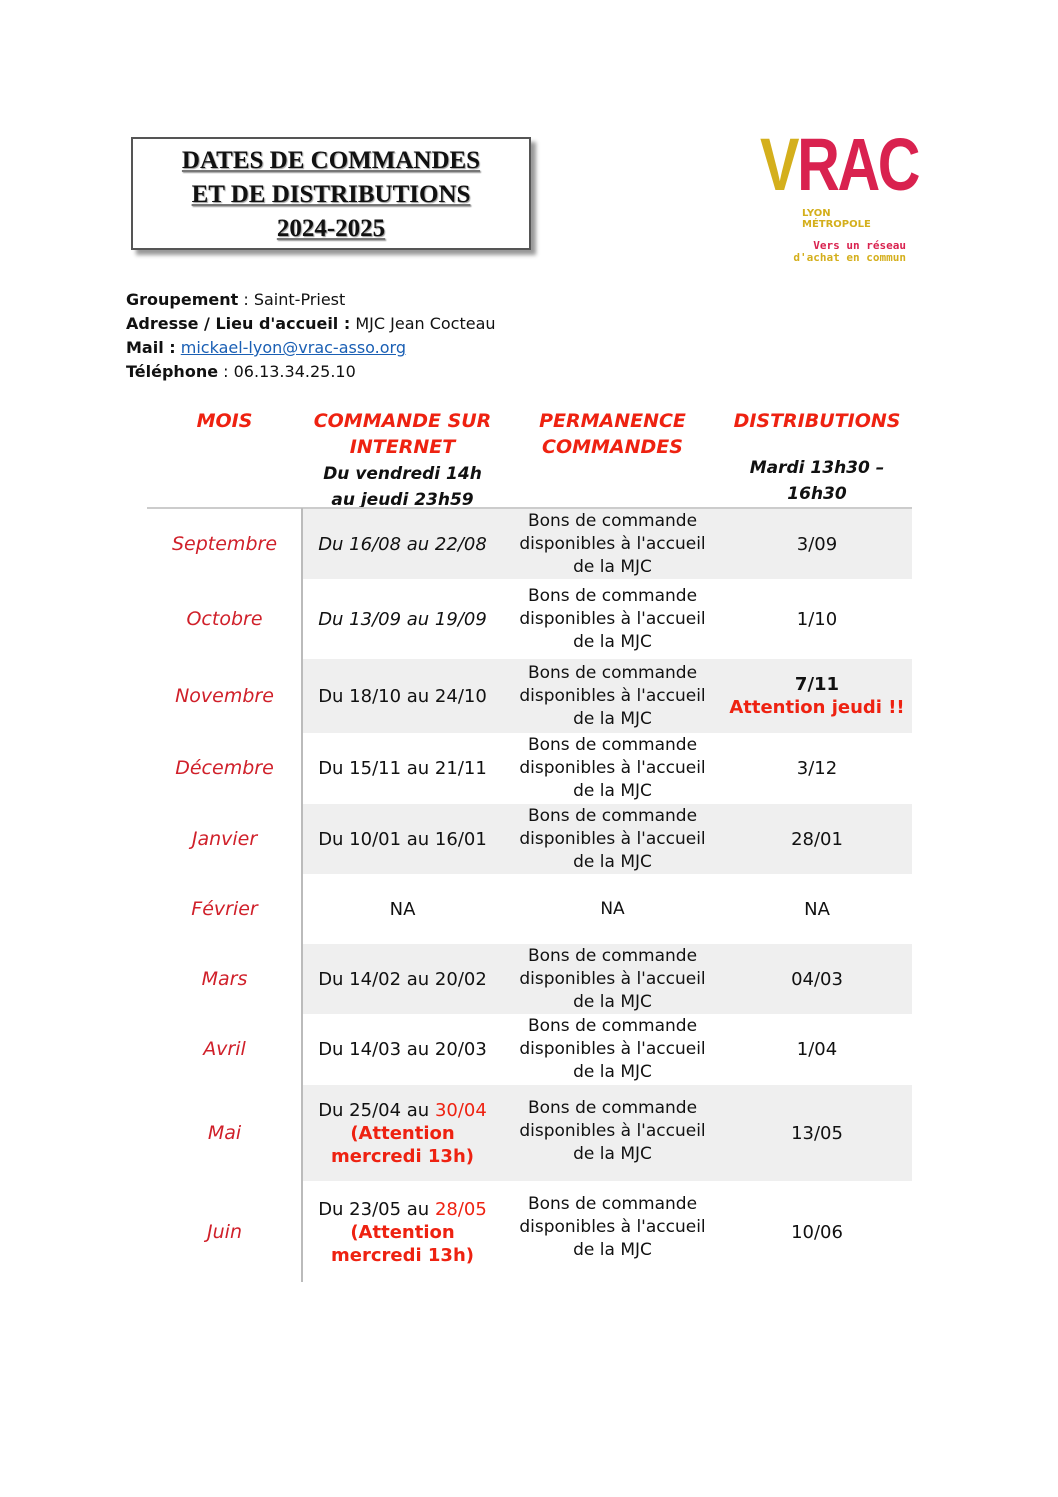  What do you see at coordinates (331, 228) in the screenshot?
I see `title-line: 2024-2025` at bounding box center [331, 228].